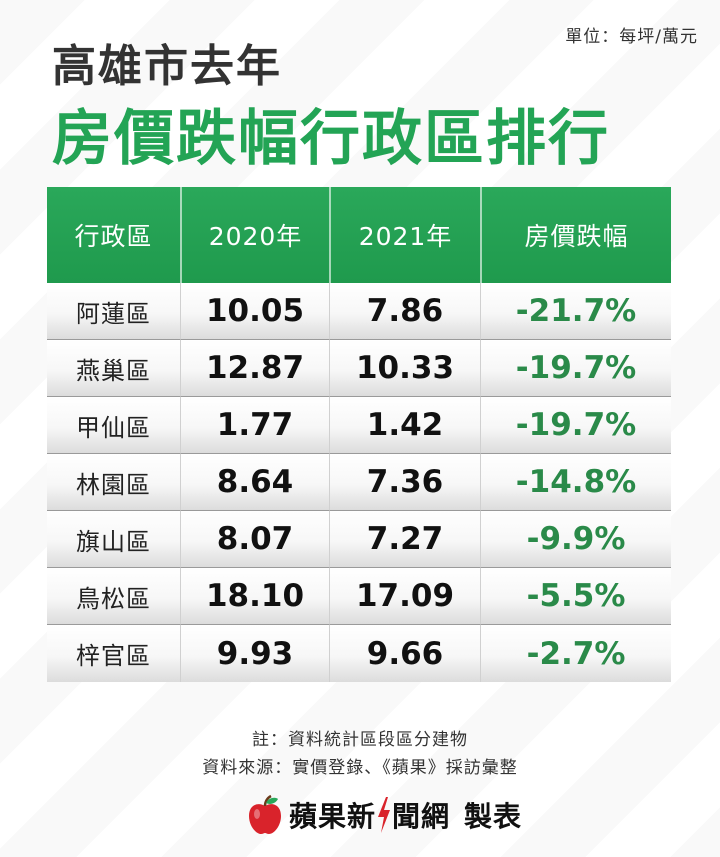  I want to click on source-note: 資料來源：實價登錄、《蘋果》採訪彙整, so click(360, 768).